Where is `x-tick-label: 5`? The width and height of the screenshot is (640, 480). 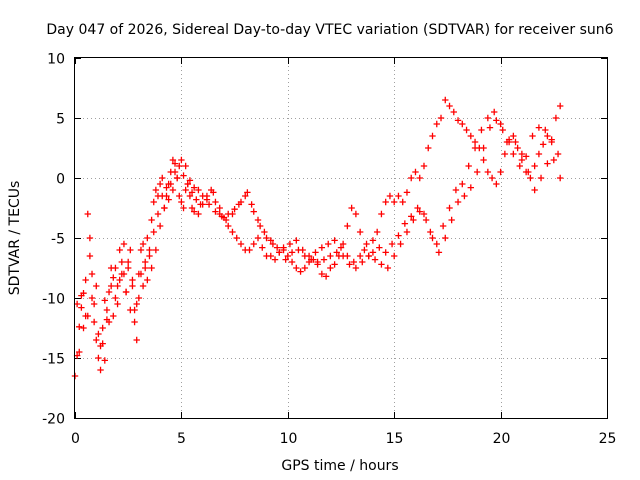 x-tick-label: 5 is located at coordinates (181, 439).